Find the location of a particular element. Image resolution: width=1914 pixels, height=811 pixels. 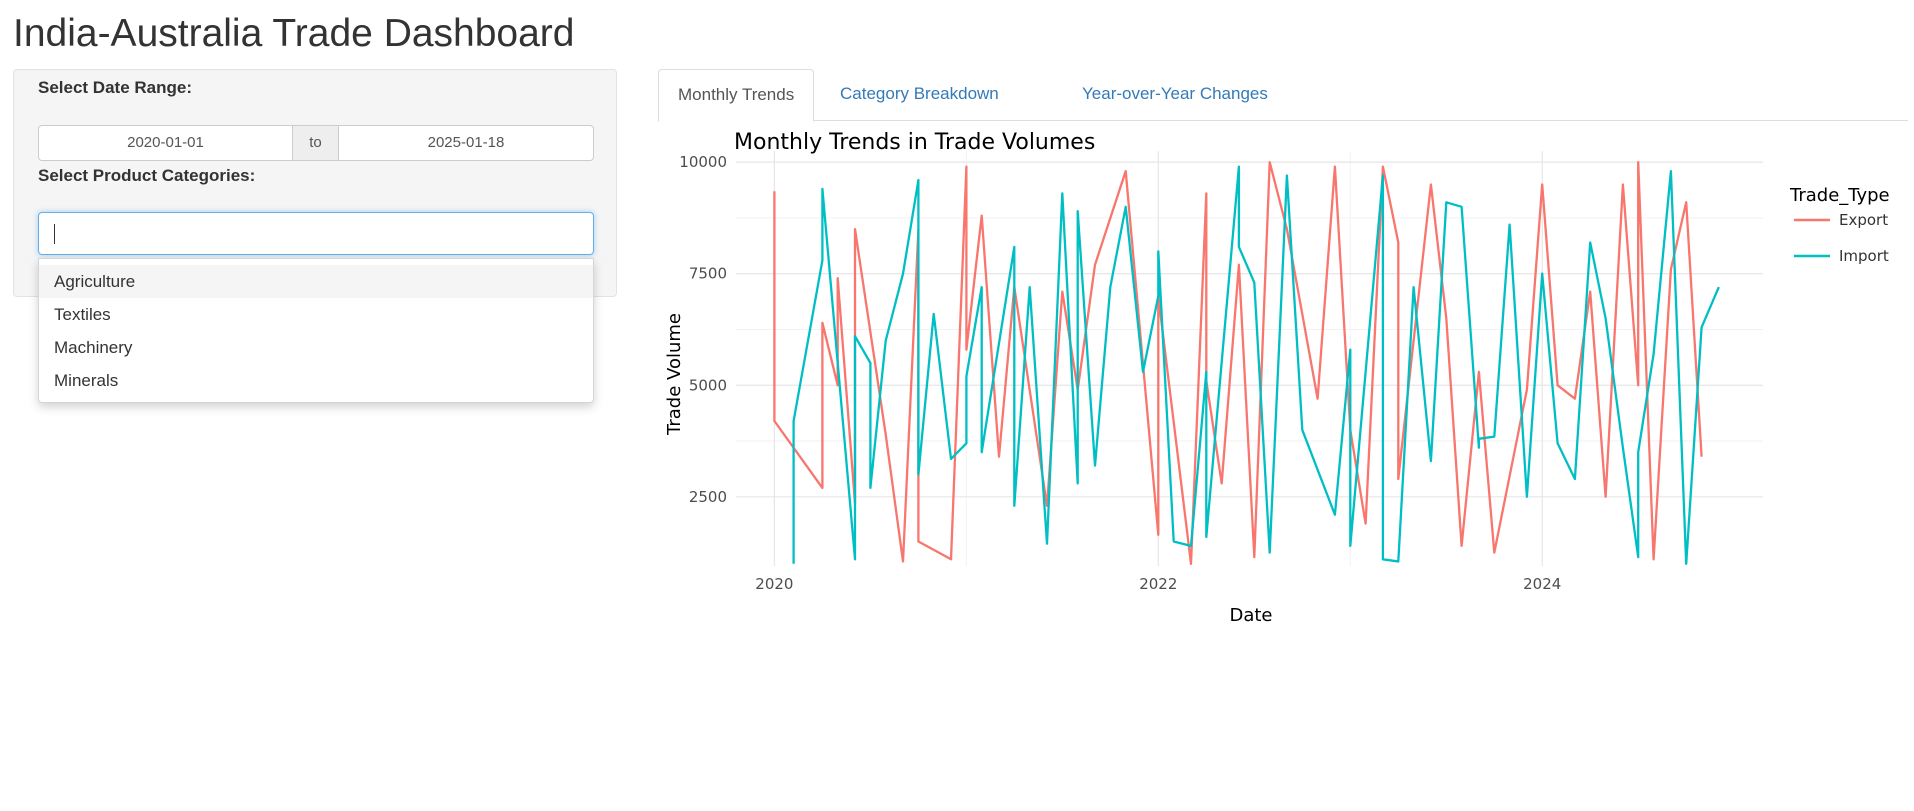

text-caret is located at coordinates (54, 234).